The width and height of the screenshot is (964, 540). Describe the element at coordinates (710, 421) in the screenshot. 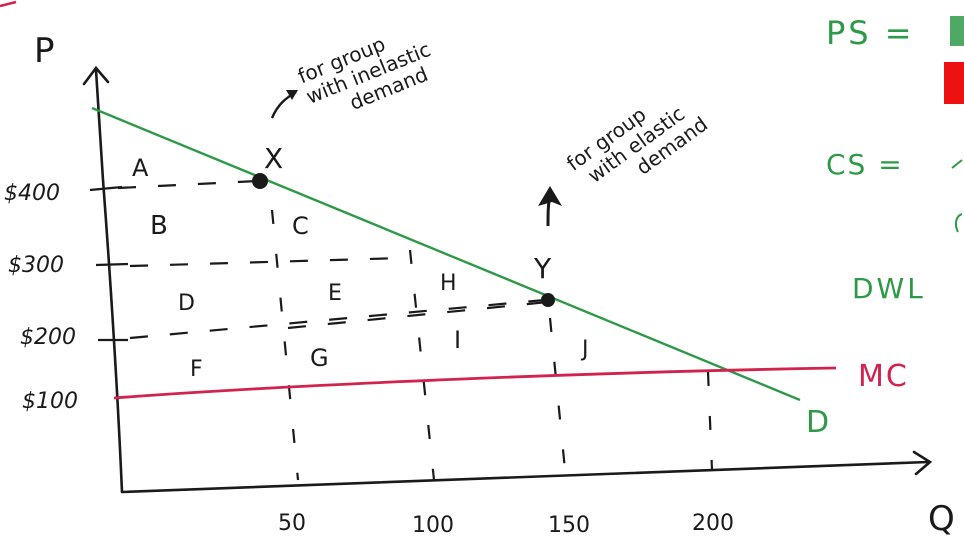

I see `dashed-line-q200` at that location.